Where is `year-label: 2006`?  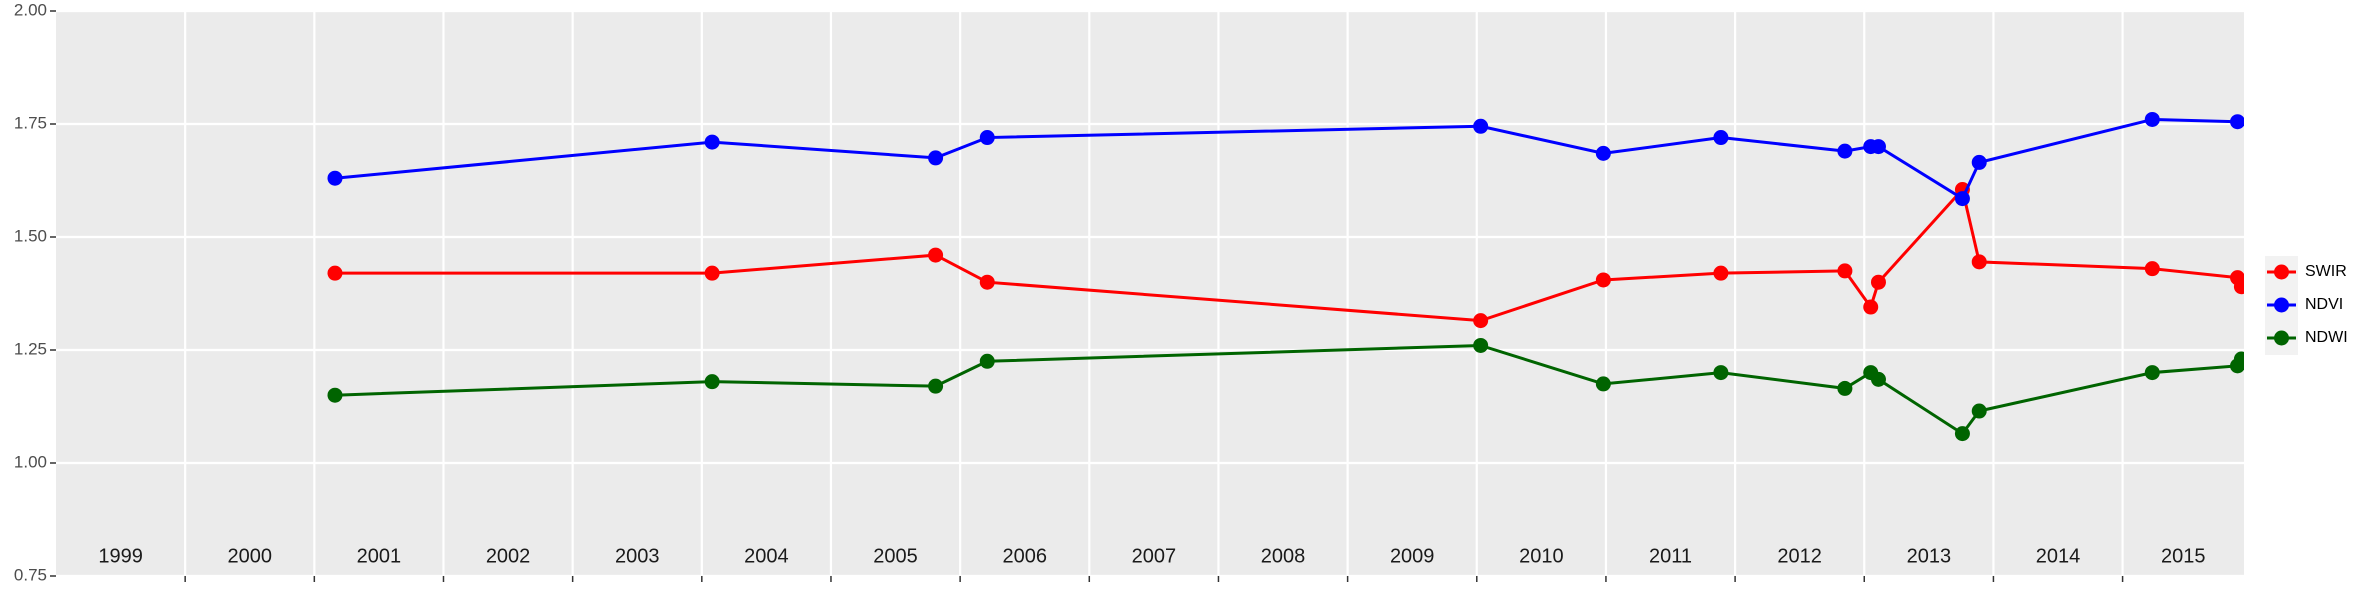
year-label: 2006 is located at coordinates (1024, 556).